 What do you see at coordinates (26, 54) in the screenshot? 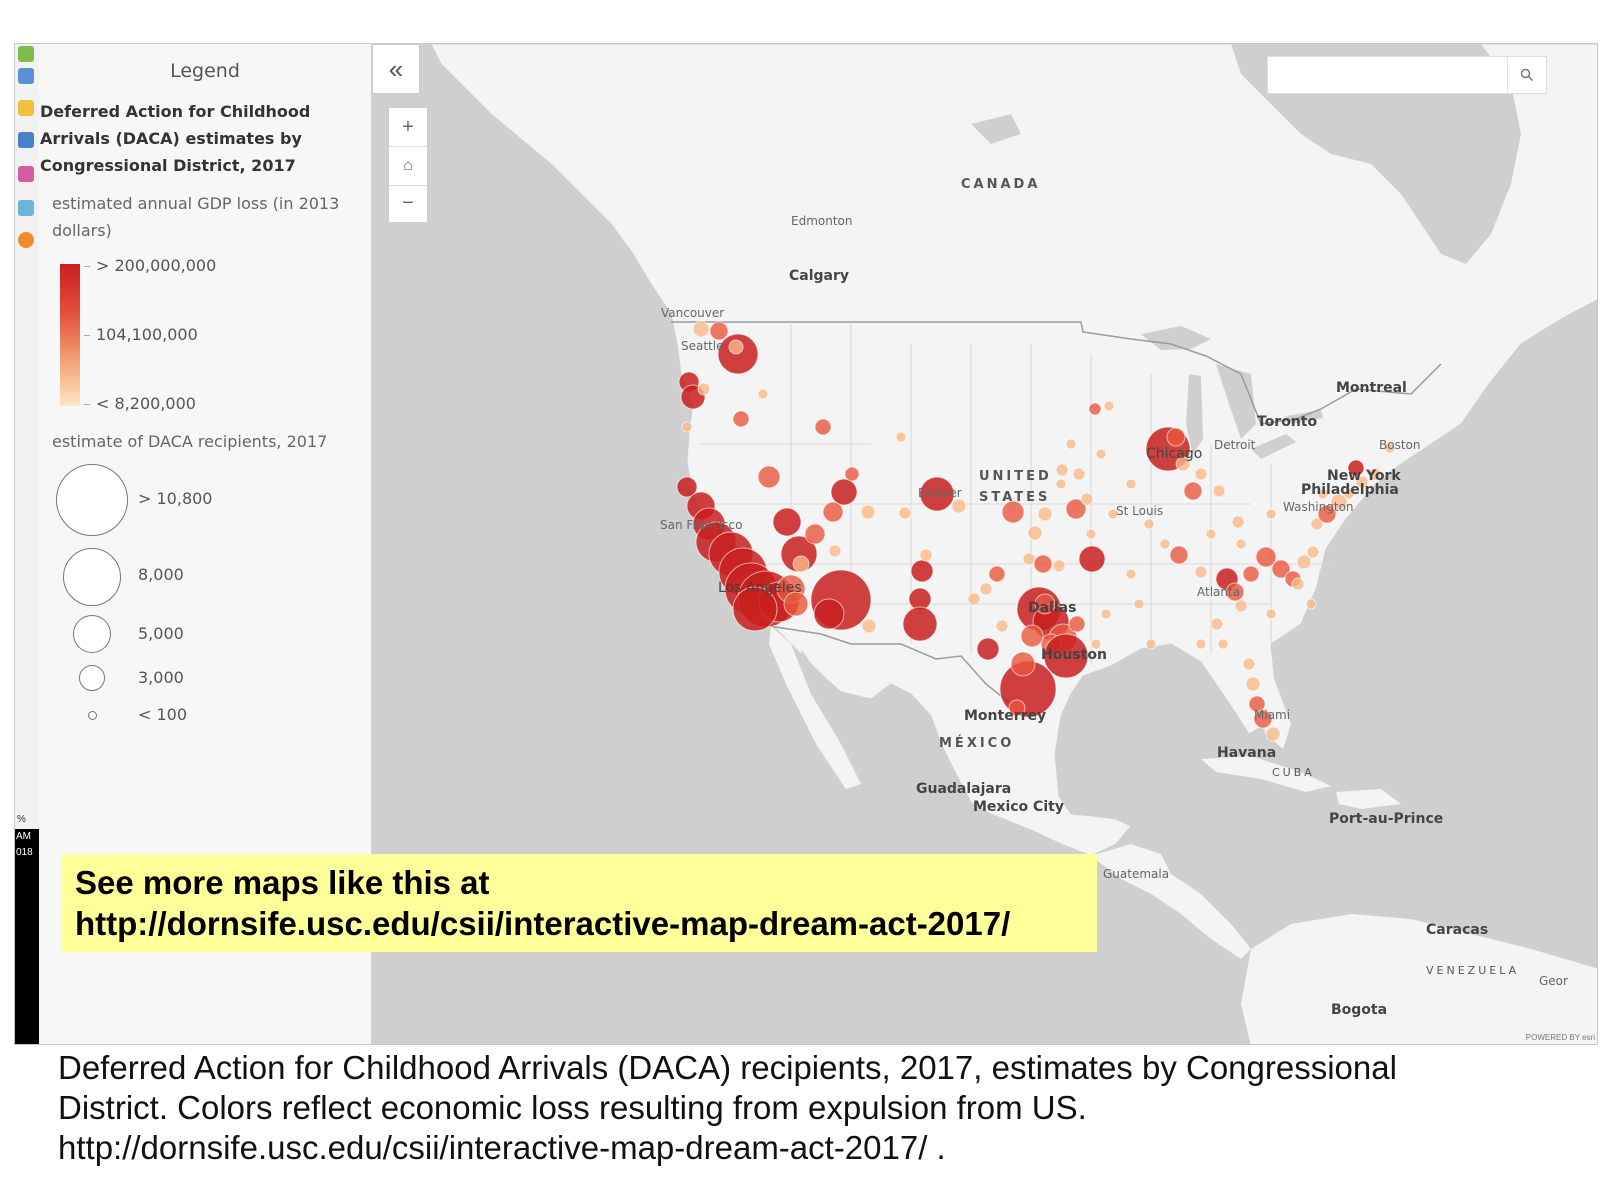
I see `app-tool-icon` at bounding box center [26, 54].